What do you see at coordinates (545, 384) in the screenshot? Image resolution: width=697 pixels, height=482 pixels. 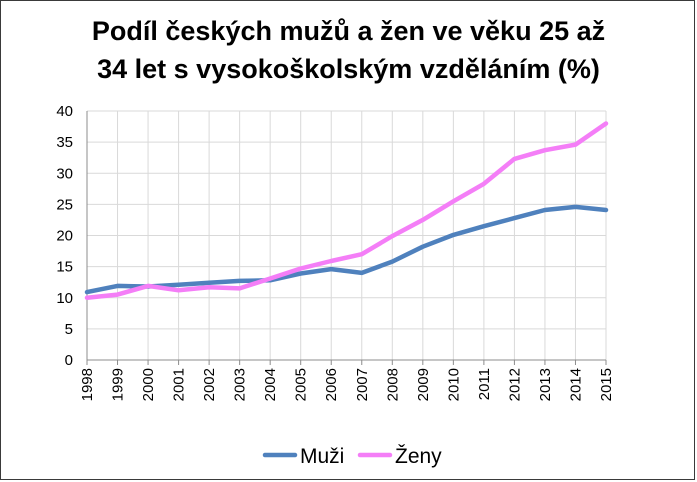 I see `x-tick-label: 2013` at bounding box center [545, 384].